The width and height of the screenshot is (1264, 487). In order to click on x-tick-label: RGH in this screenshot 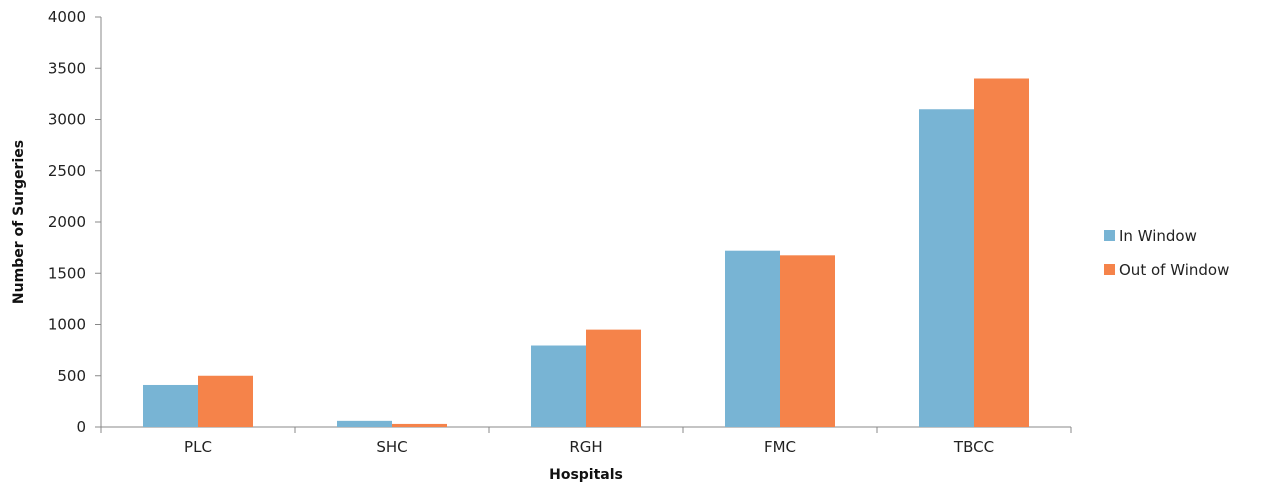, I will do `click(585, 447)`.